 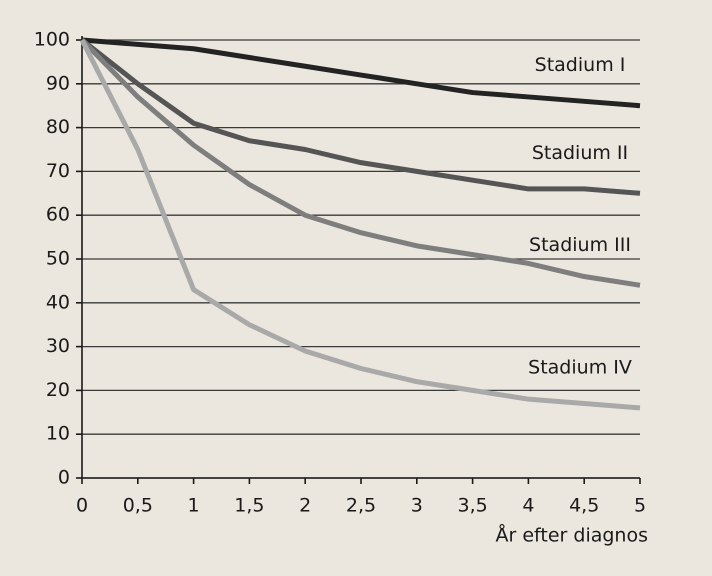 What do you see at coordinates (58, 83) in the screenshot?
I see `y-tick-label: 90` at bounding box center [58, 83].